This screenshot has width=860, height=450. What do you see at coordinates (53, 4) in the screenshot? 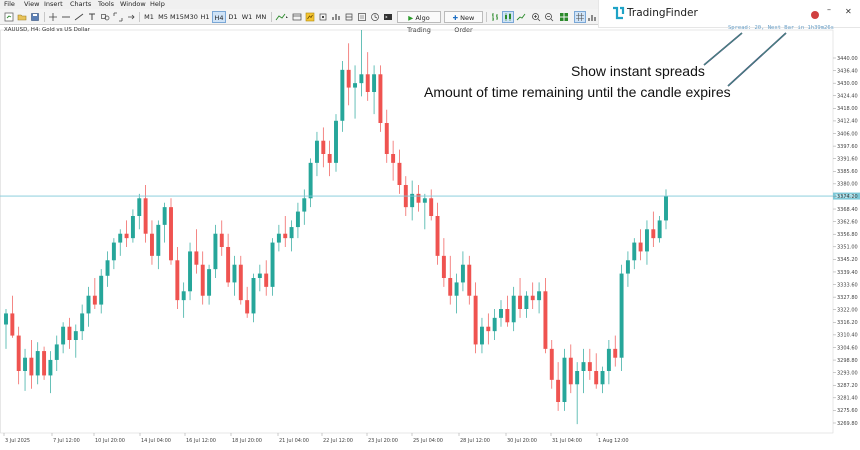
I see `menu-insert: Insert` at bounding box center [53, 4].